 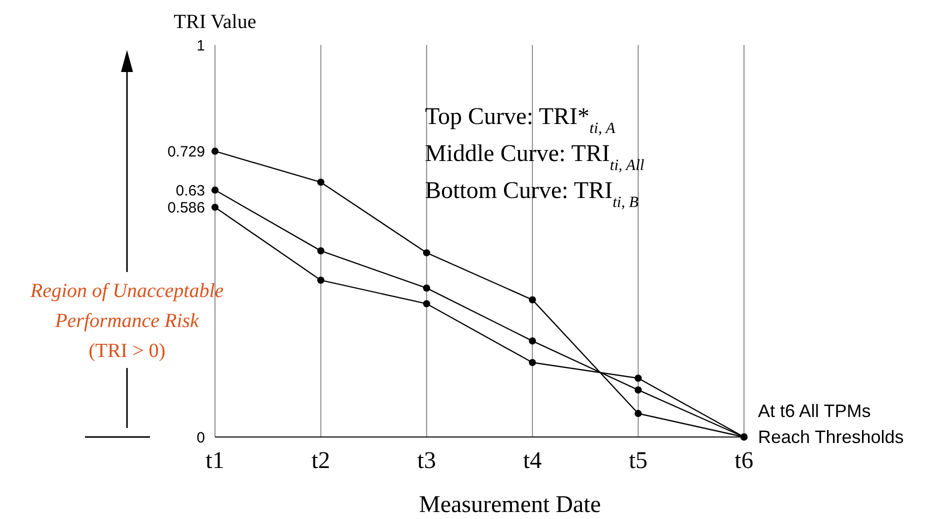 What do you see at coordinates (200, 45) in the screenshot?
I see `y-tick-label: 1` at bounding box center [200, 45].